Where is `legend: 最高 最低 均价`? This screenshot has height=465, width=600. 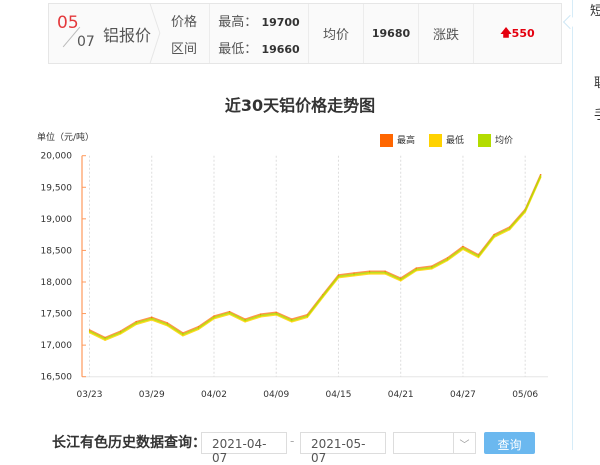 legend: 最高 最低 均价 is located at coordinates (446, 140).